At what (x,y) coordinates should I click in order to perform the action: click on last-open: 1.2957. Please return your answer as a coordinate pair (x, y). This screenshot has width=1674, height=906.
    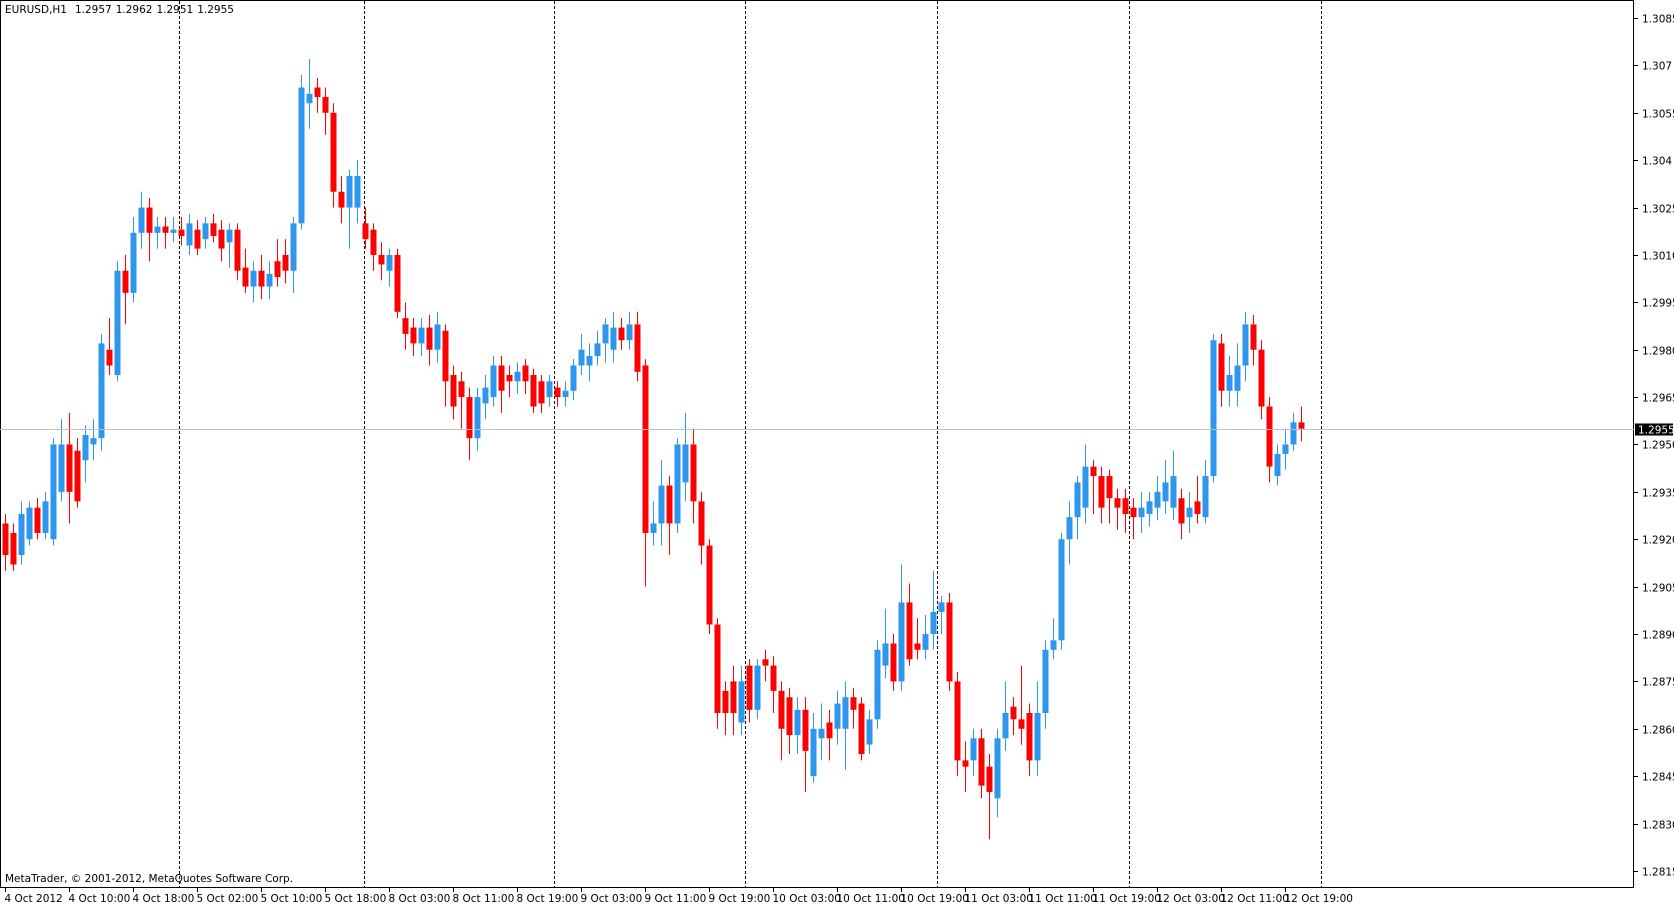
    Looking at the image, I should click on (93, 10).